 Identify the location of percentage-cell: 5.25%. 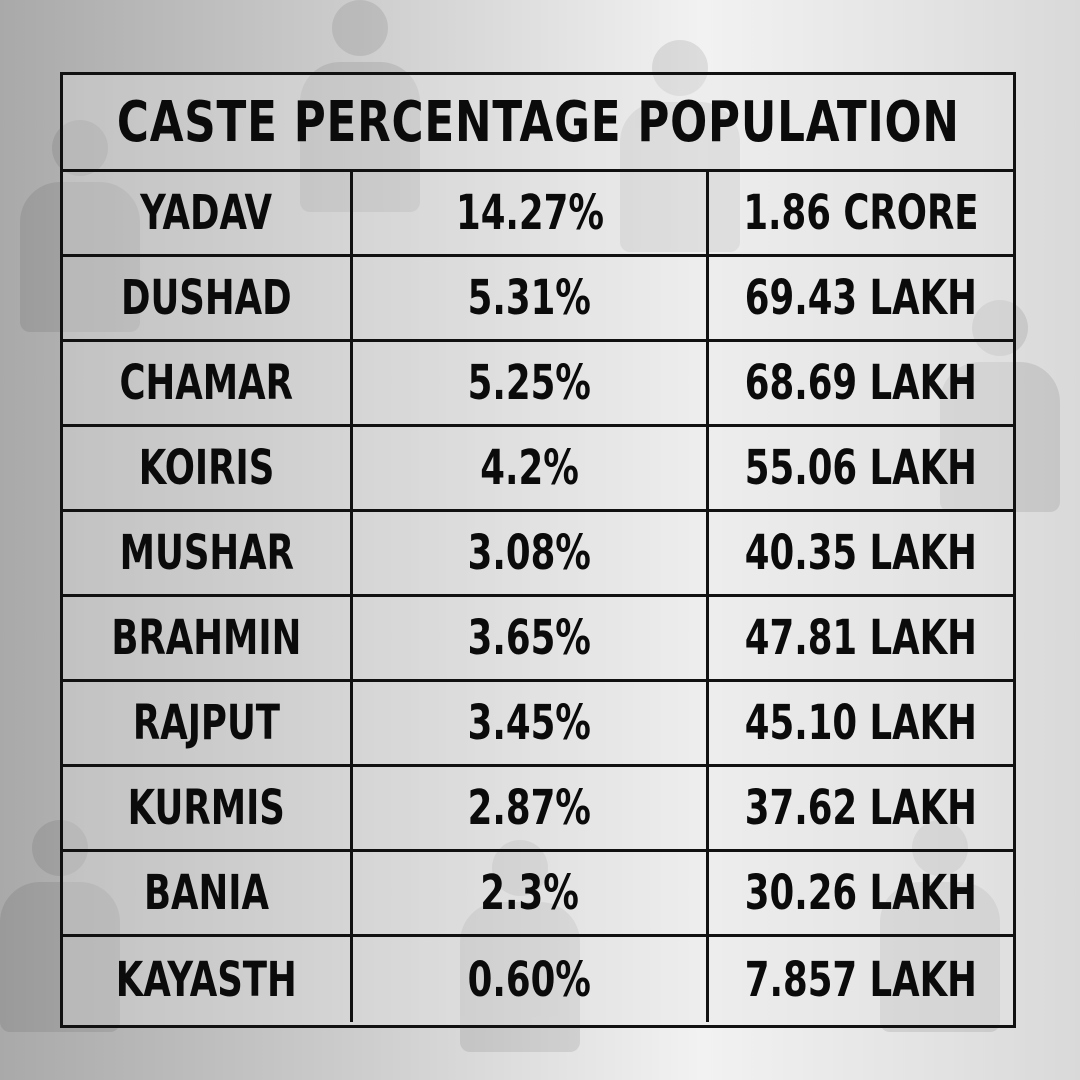
(531, 383).